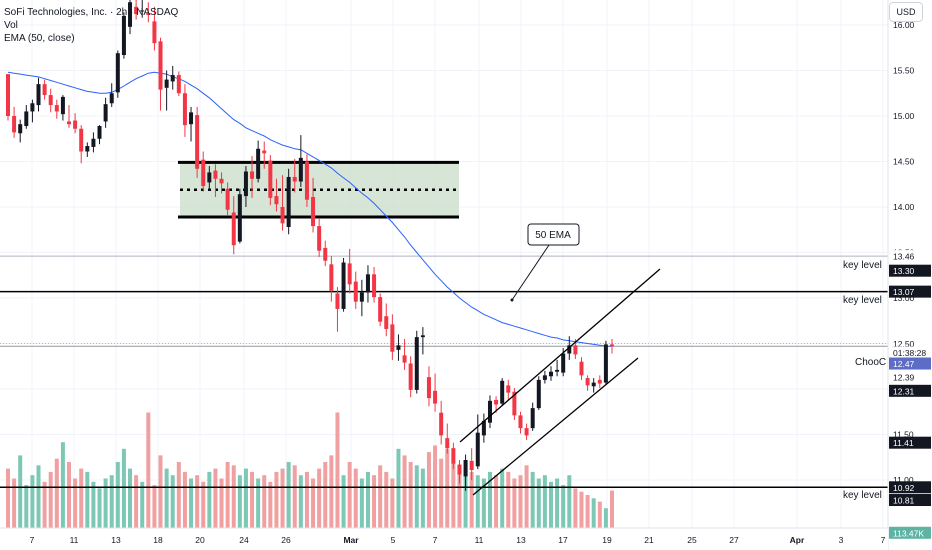  What do you see at coordinates (39, 38) in the screenshot?
I see `ema-indicator-label: EMA (50, close)` at bounding box center [39, 38].